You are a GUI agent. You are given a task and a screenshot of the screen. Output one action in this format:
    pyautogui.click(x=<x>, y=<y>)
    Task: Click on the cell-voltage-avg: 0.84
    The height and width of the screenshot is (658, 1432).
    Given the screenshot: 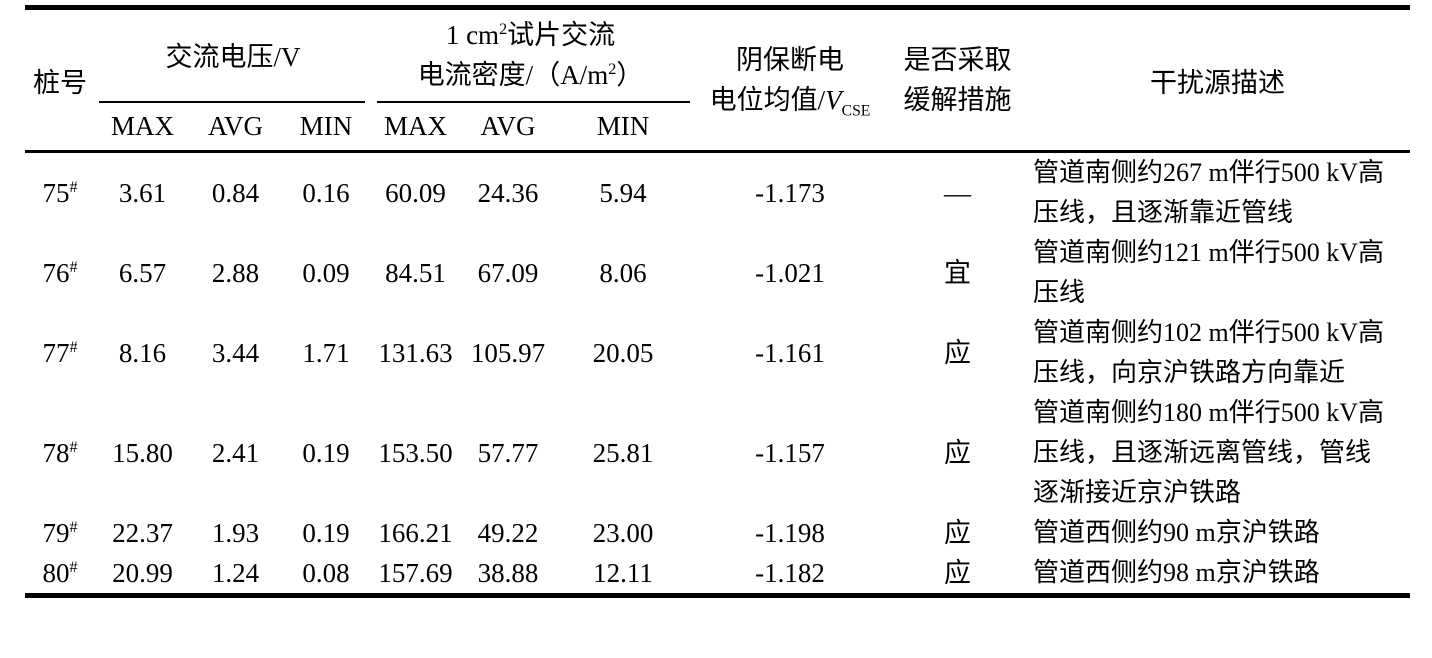 What is the action you would take?
    pyautogui.click(x=235, y=193)
    